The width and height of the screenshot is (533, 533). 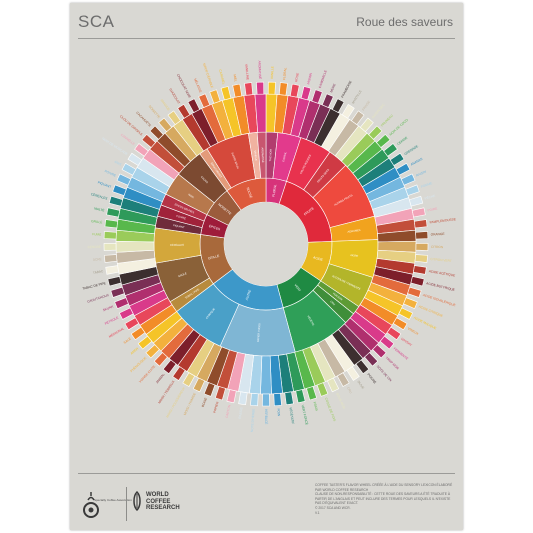 What do you see at coordinates (441, 272) in the screenshot?
I see `outer-flavor-label: ACIDE ACÉTIQUE` at bounding box center [441, 272].